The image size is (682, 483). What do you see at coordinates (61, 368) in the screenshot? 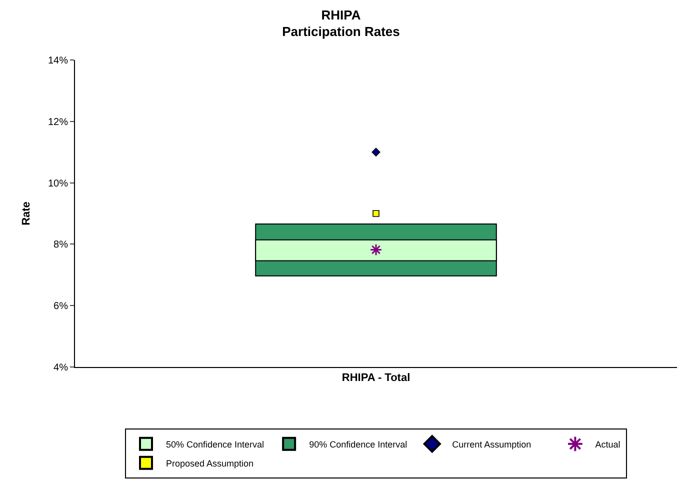
I see `y-tick-label: 4%` at bounding box center [61, 368].